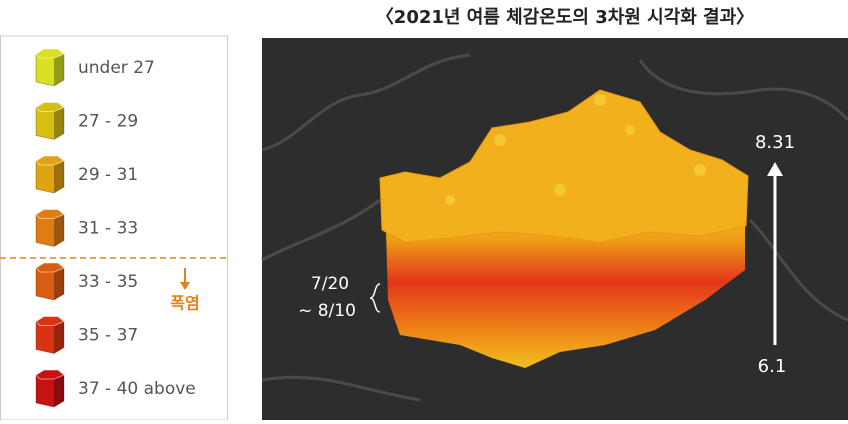 Image resolution: width=848 pixels, height=424 pixels. What do you see at coordinates (575, 149) in the screenshot?
I see `hex-highlights` at bounding box center [575, 149].